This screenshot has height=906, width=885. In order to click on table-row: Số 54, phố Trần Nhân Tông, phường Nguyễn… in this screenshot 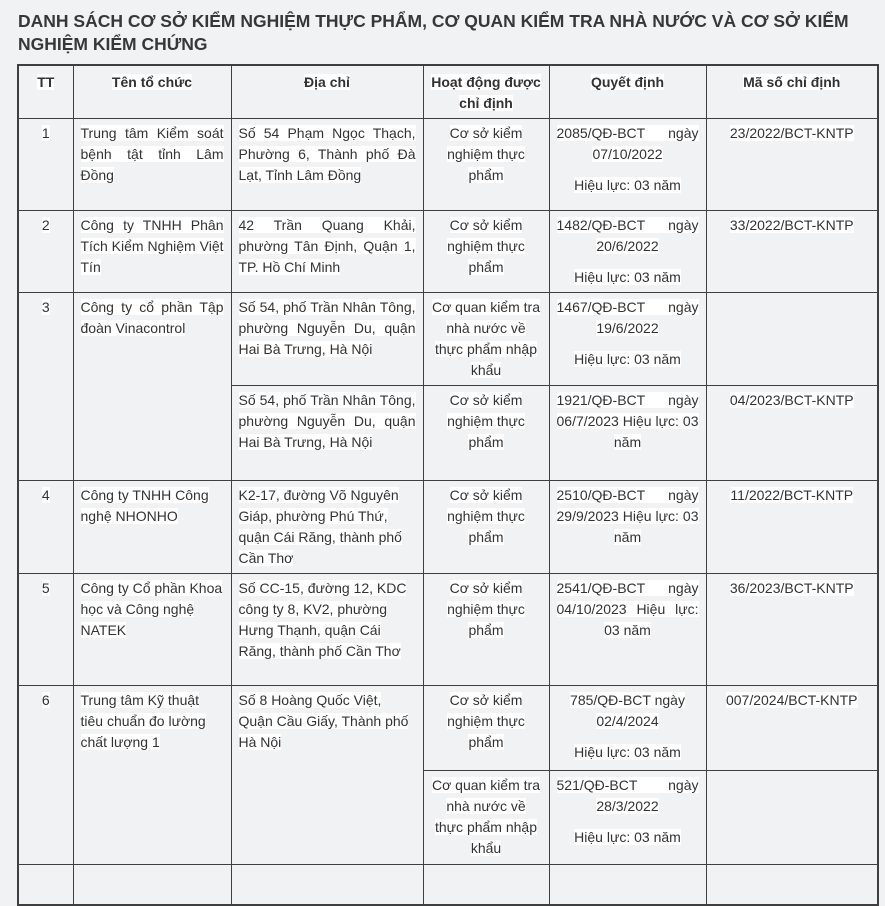, I will do `click(448, 433)`.